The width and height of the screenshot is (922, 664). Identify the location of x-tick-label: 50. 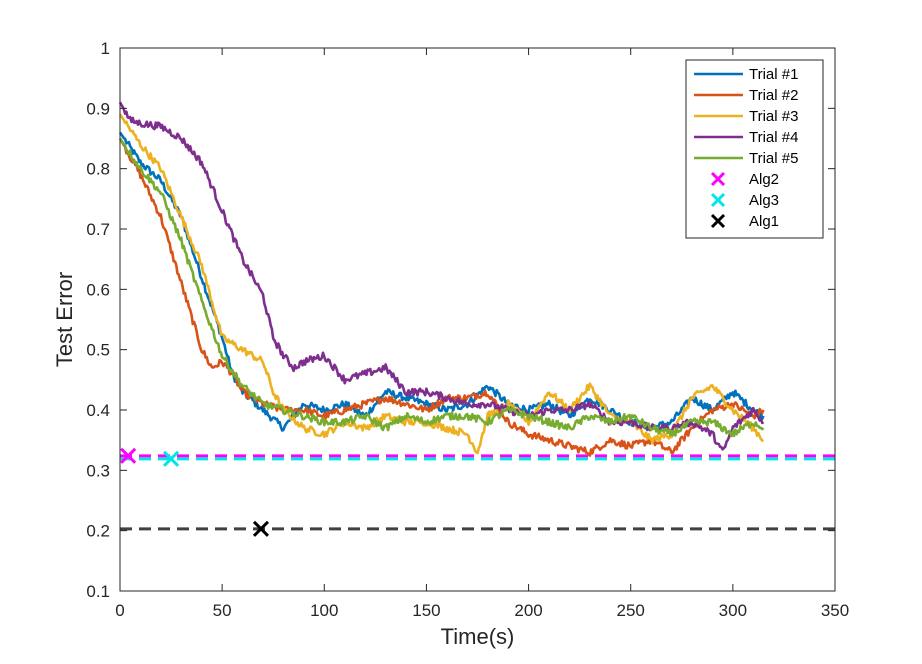
(222, 610).